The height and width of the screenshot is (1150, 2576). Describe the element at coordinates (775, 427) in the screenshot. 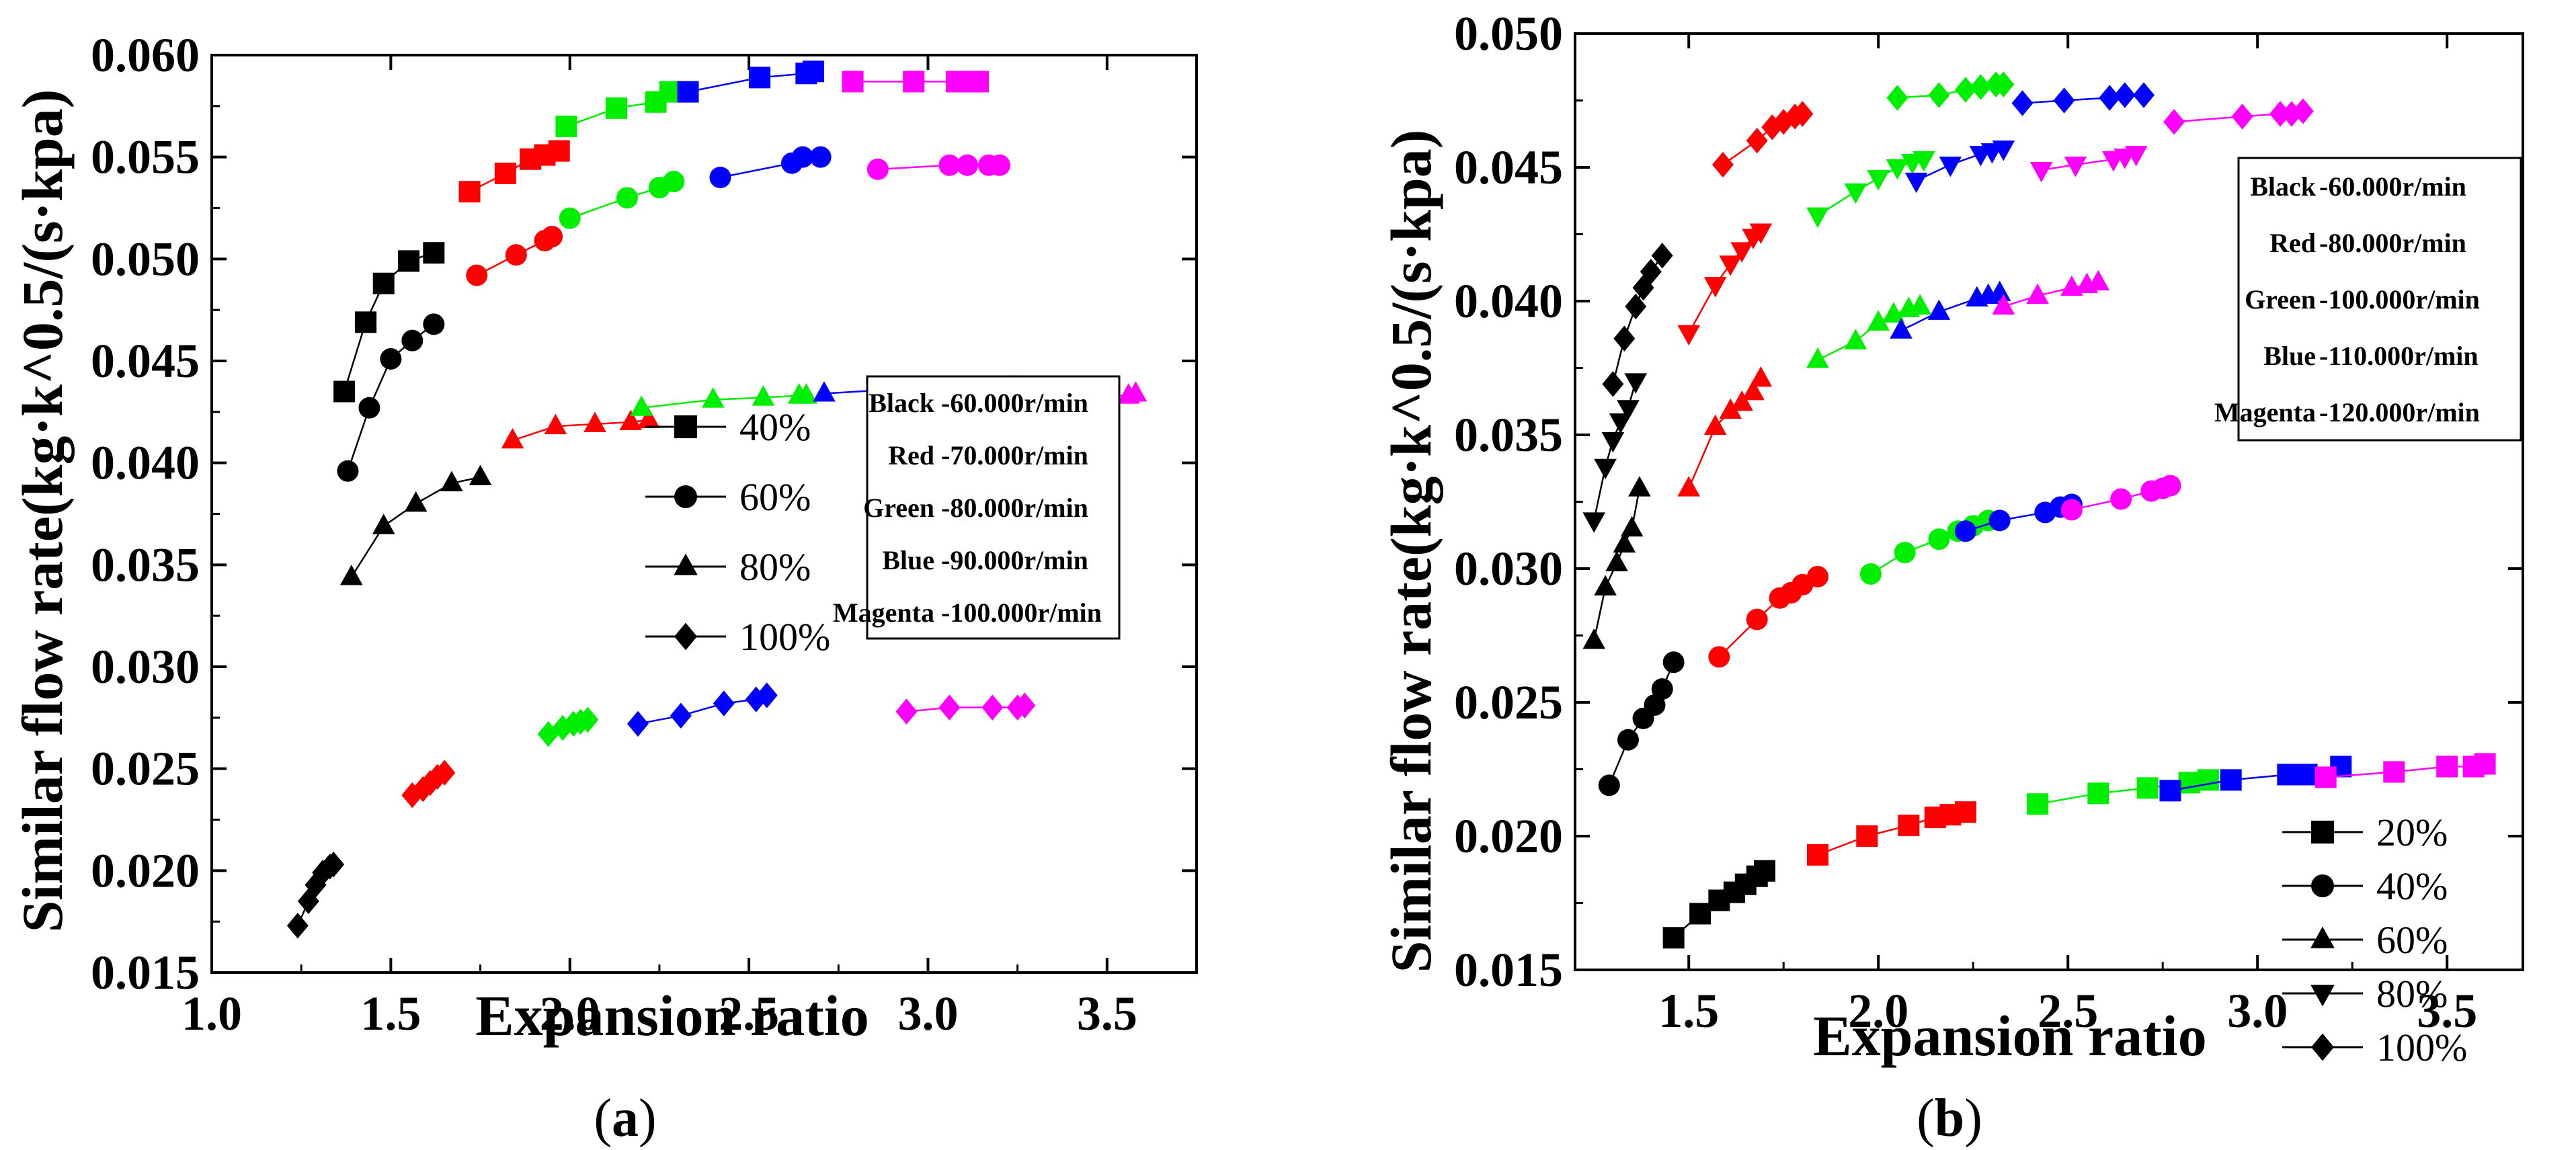

I see `panel-a-legend-label: 40%` at that location.